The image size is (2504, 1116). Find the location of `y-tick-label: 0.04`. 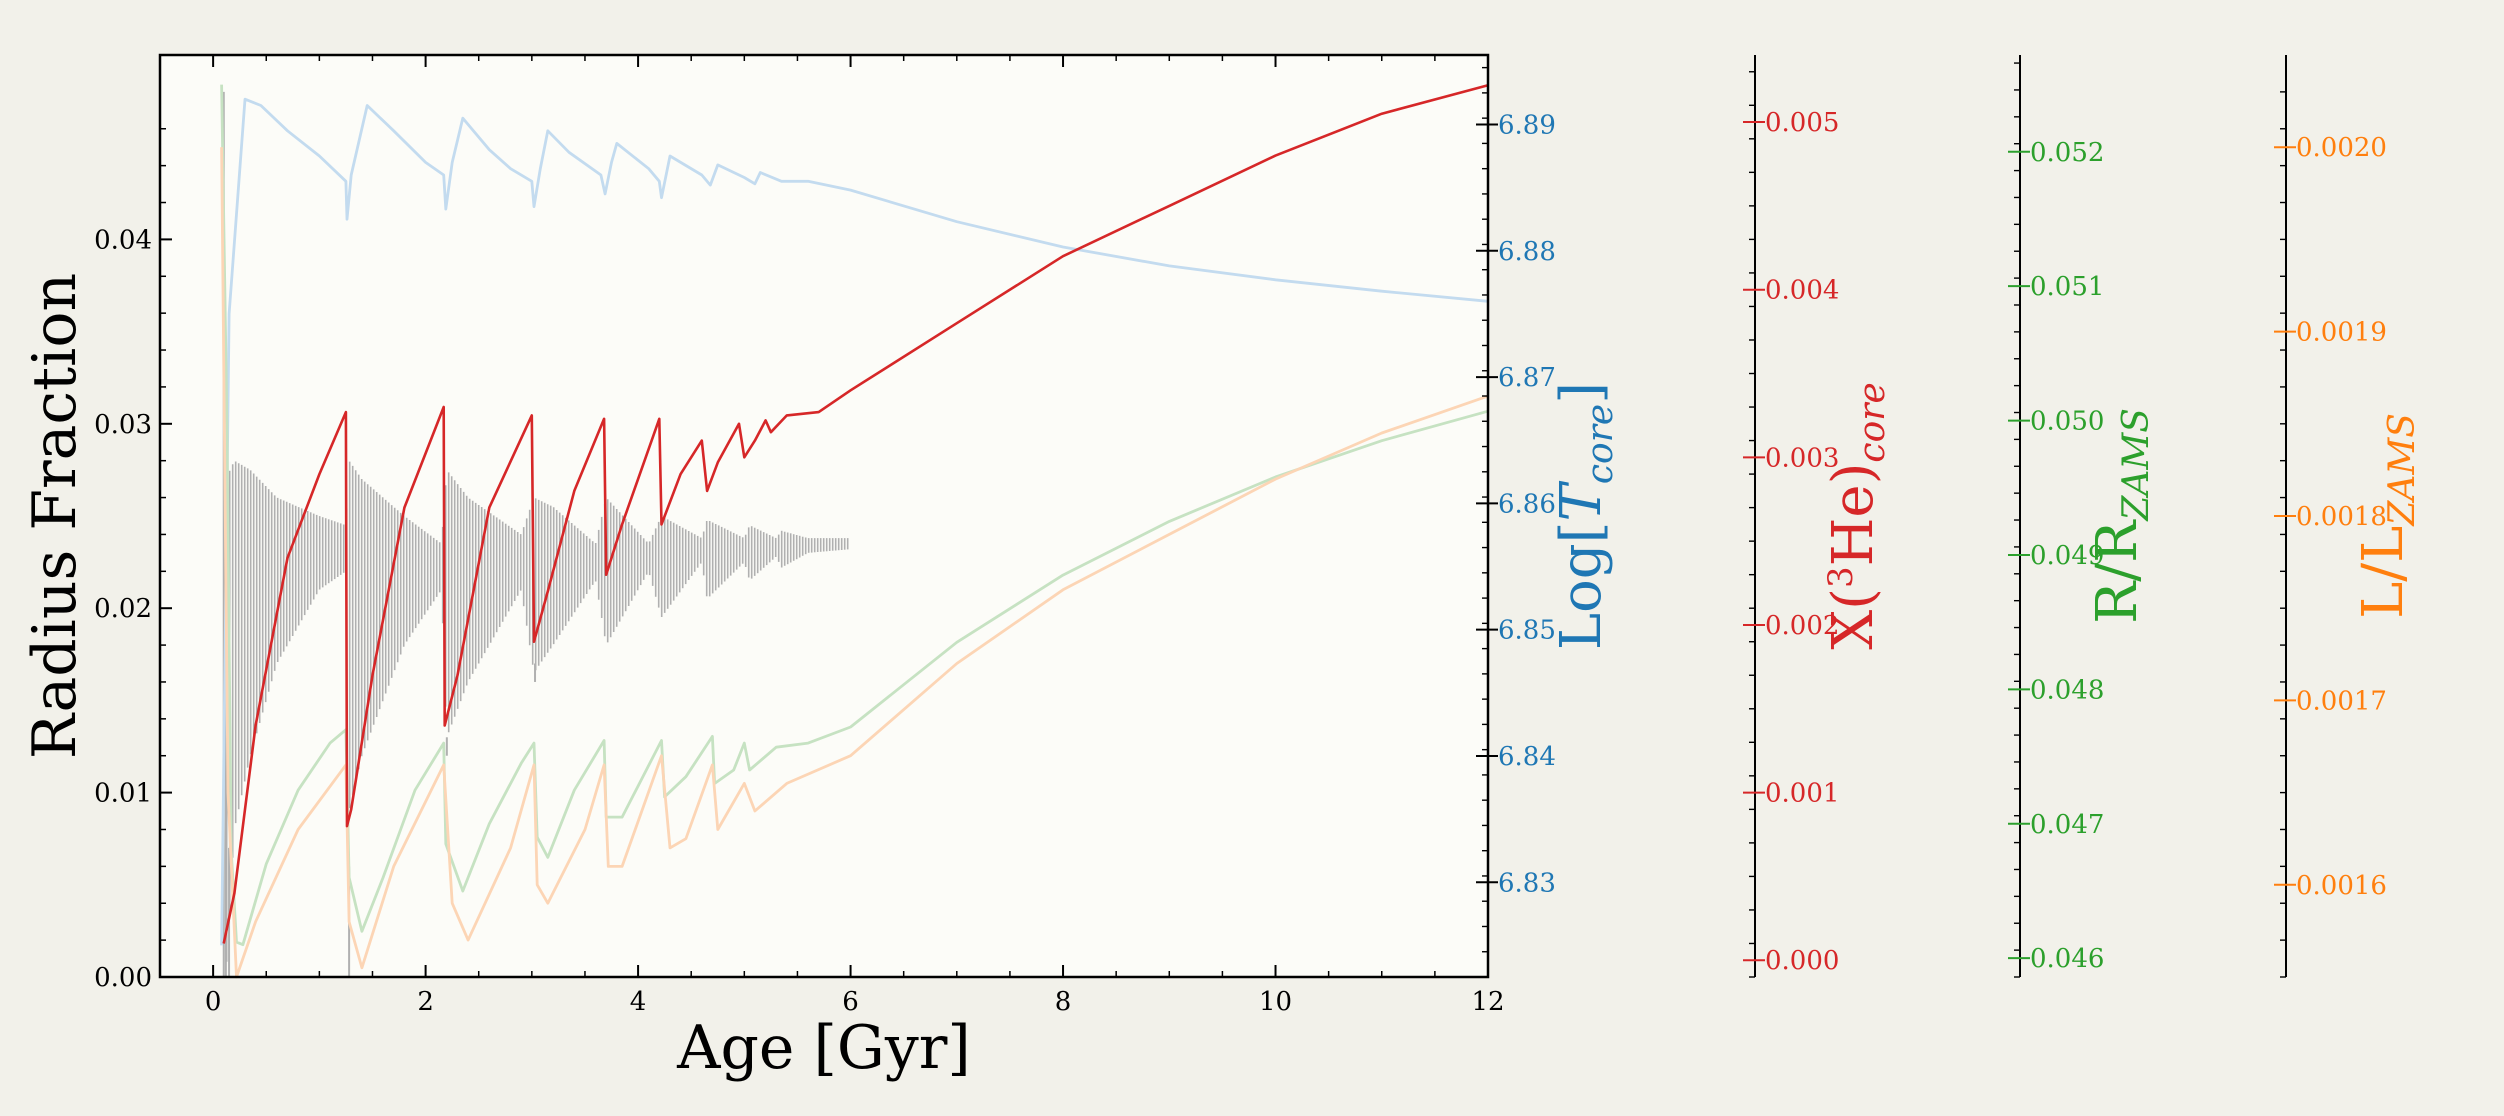

y-tick-label: 0.04 is located at coordinates (123, 240).